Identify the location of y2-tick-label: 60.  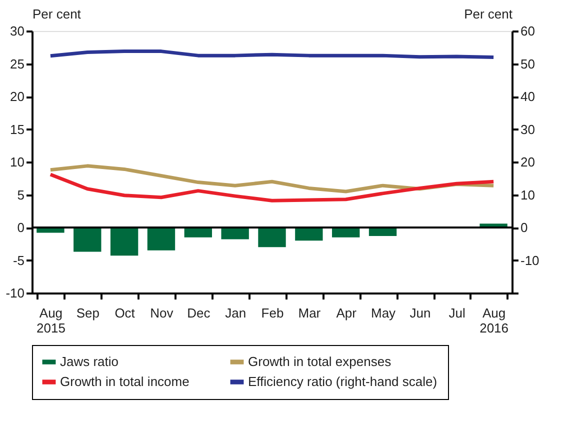
(527, 31).